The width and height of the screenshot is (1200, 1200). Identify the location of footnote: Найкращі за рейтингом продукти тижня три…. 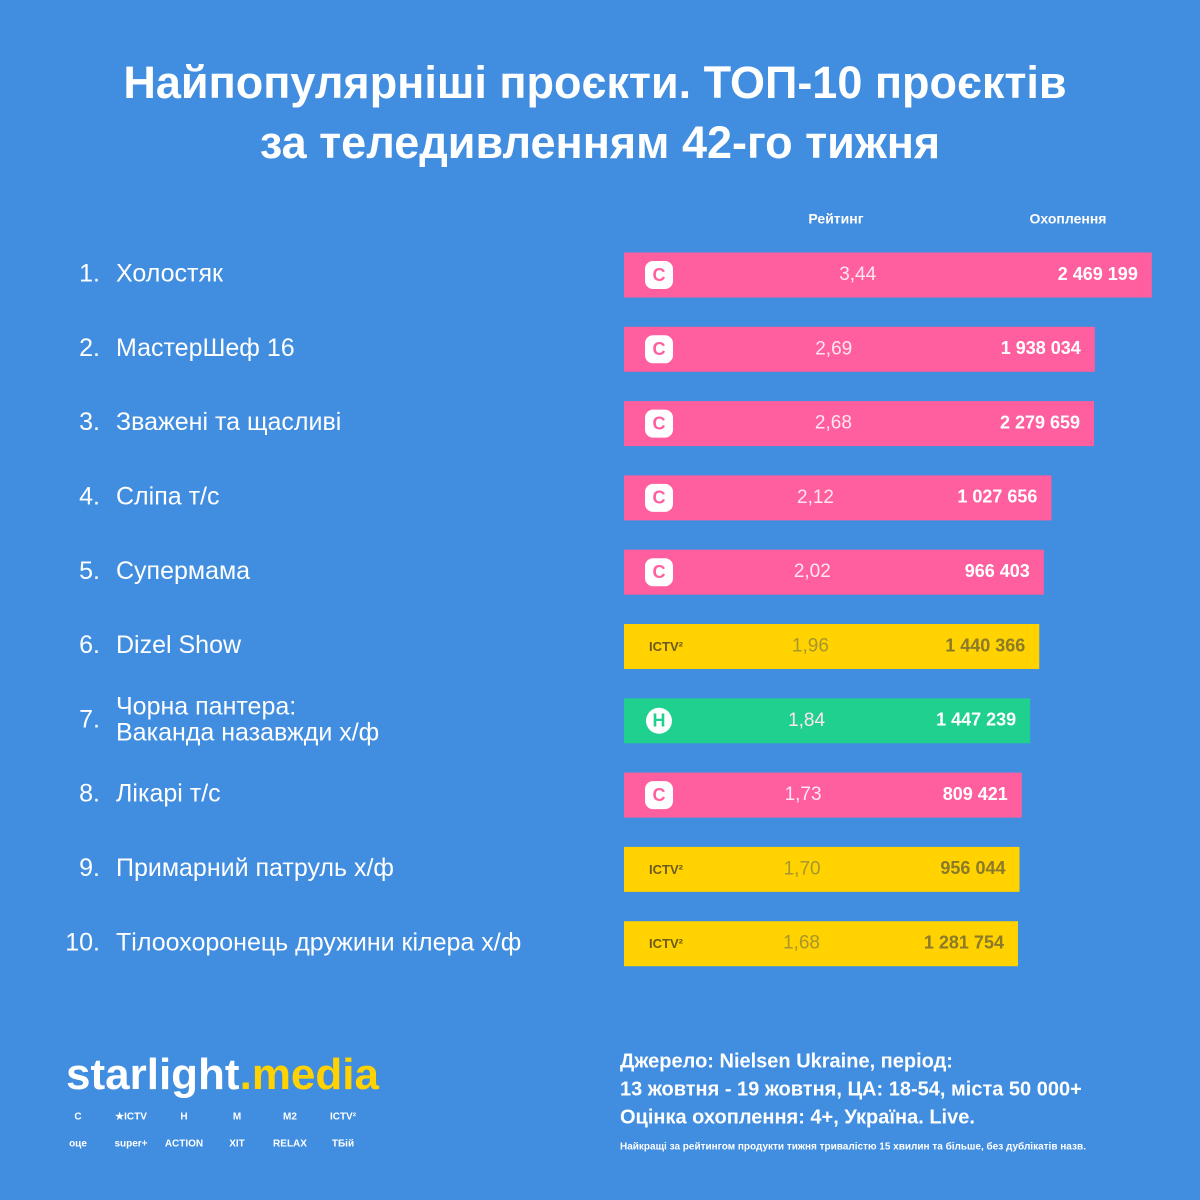
(853, 1147).